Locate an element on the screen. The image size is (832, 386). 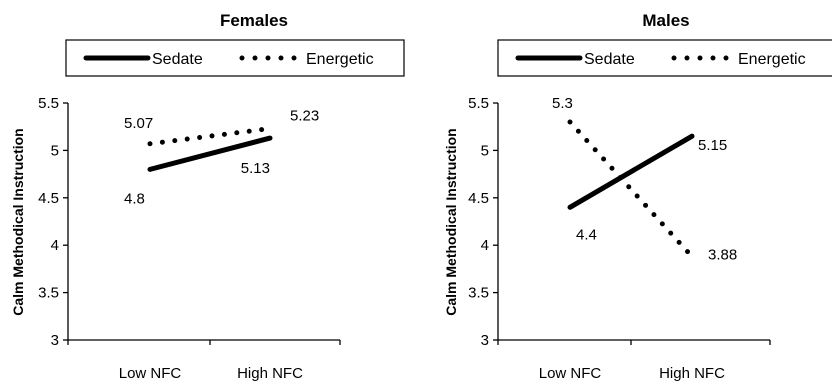
chart-title: Females is located at coordinates (254, 20).